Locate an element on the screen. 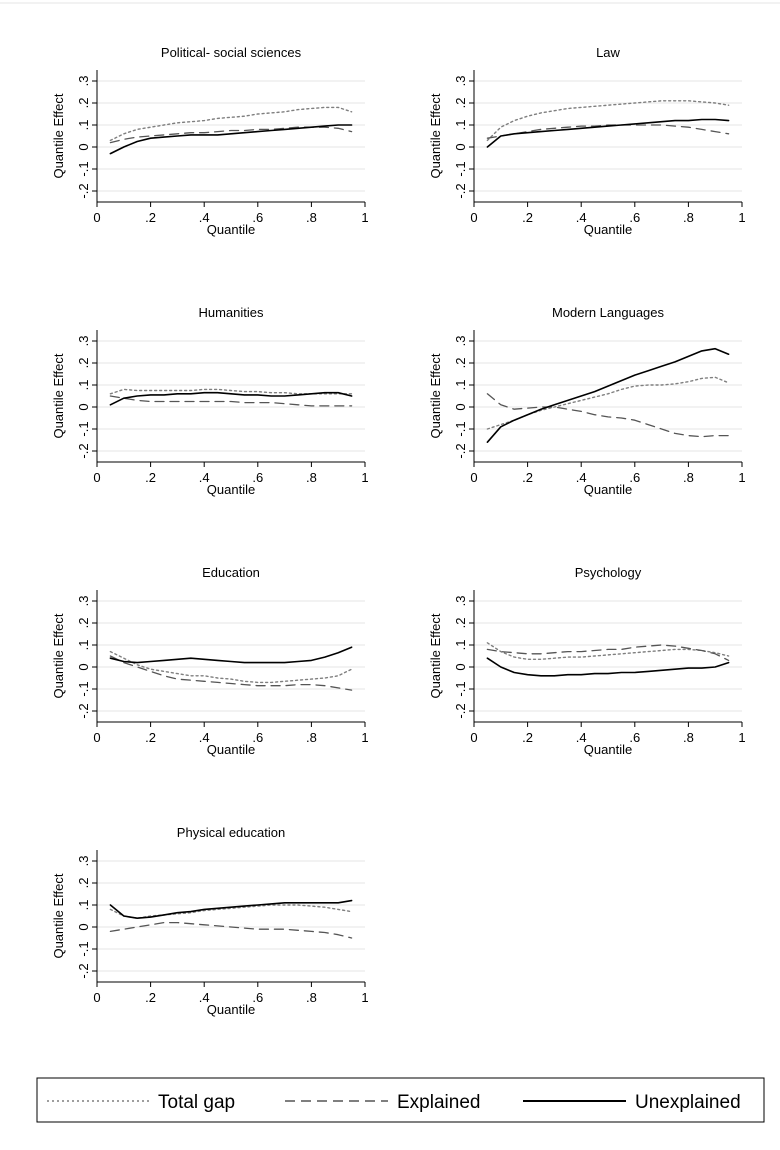 The image size is (780, 1150). legend-box is located at coordinates (400, 1100).